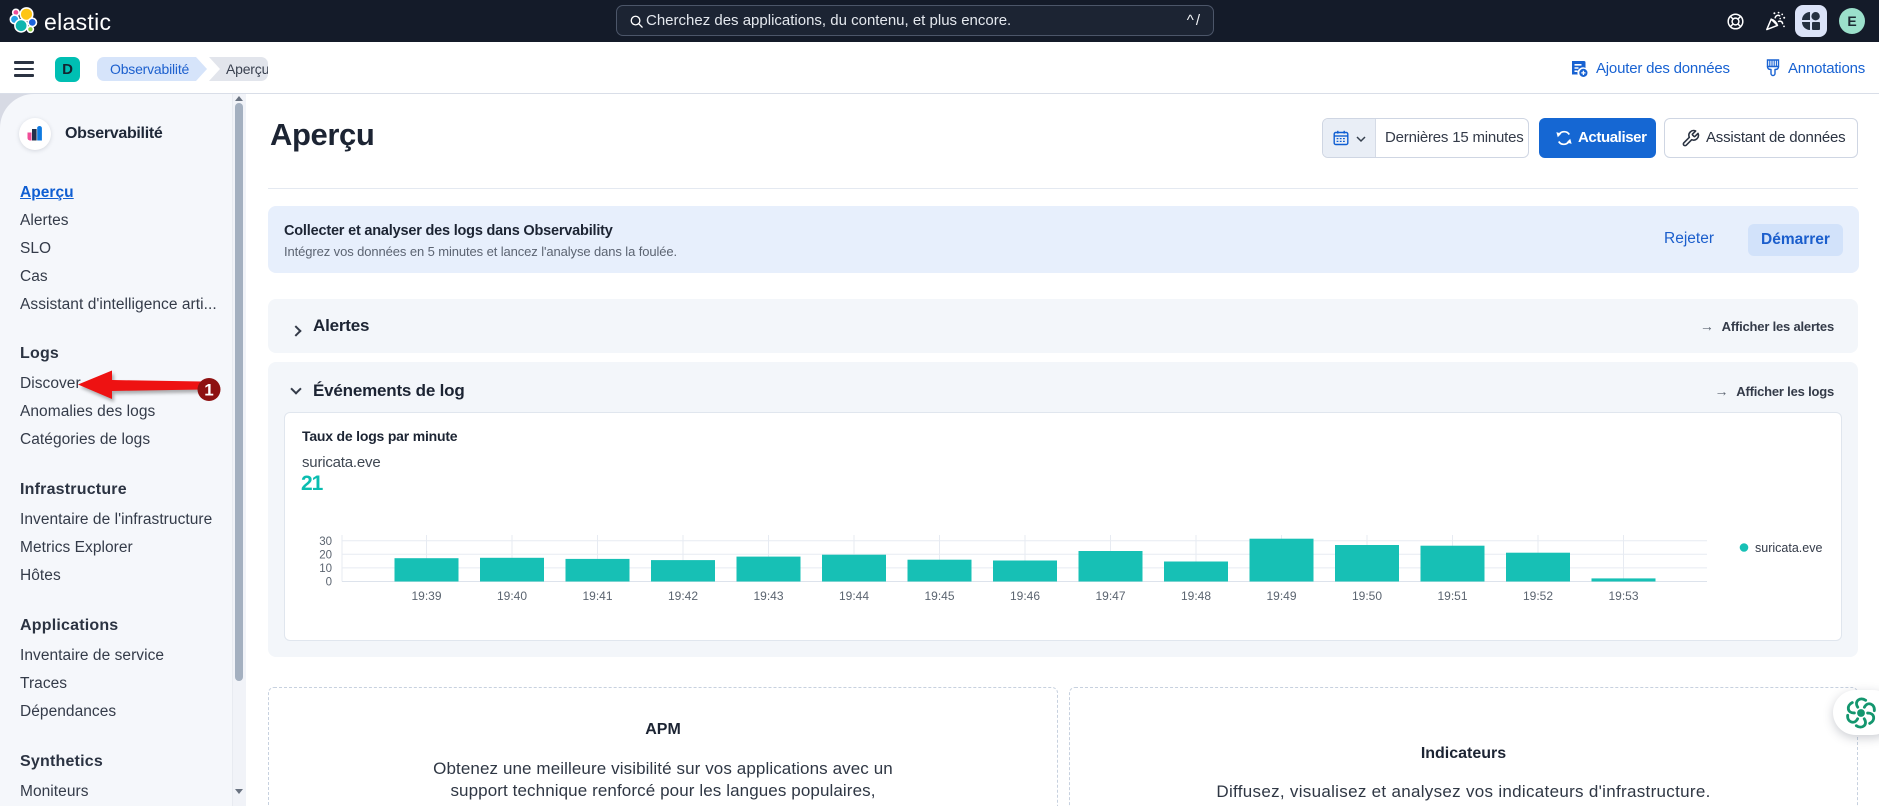 This screenshot has height=806, width=1879. I want to click on svg-text: 19:51, so click(1452, 596).